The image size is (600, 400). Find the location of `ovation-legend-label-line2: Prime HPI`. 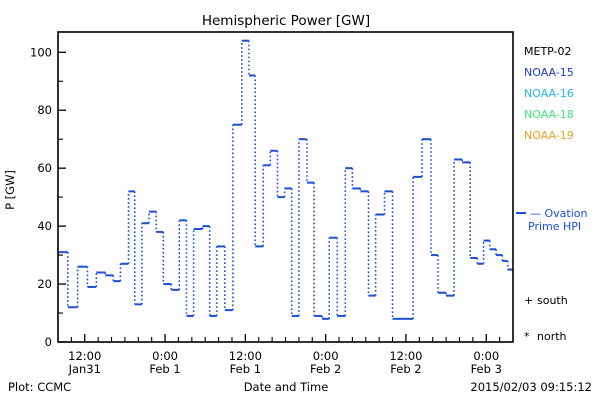

ovation-legend-label-line2: Prime HPI is located at coordinates (554, 226).